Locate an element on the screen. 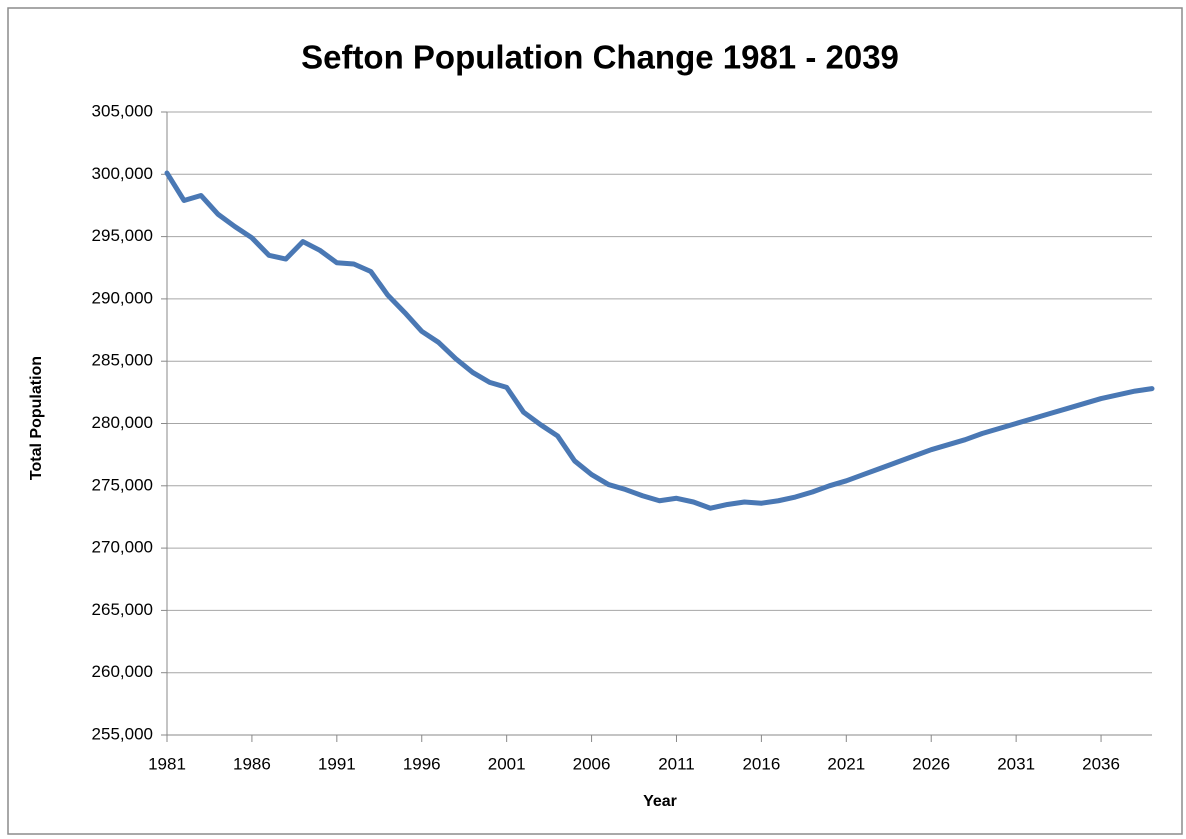  y-tick-label: 280,000 is located at coordinates (122, 422).